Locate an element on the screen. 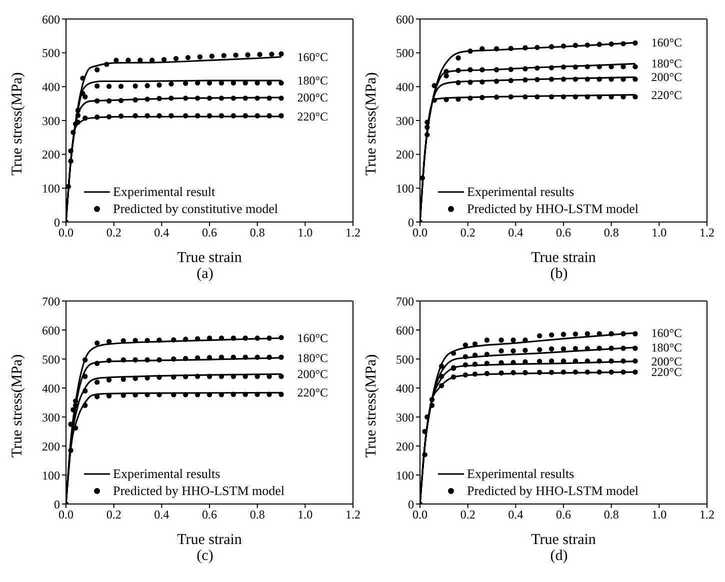 The image size is (725, 582). text: (a) is located at coordinates (205, 274).